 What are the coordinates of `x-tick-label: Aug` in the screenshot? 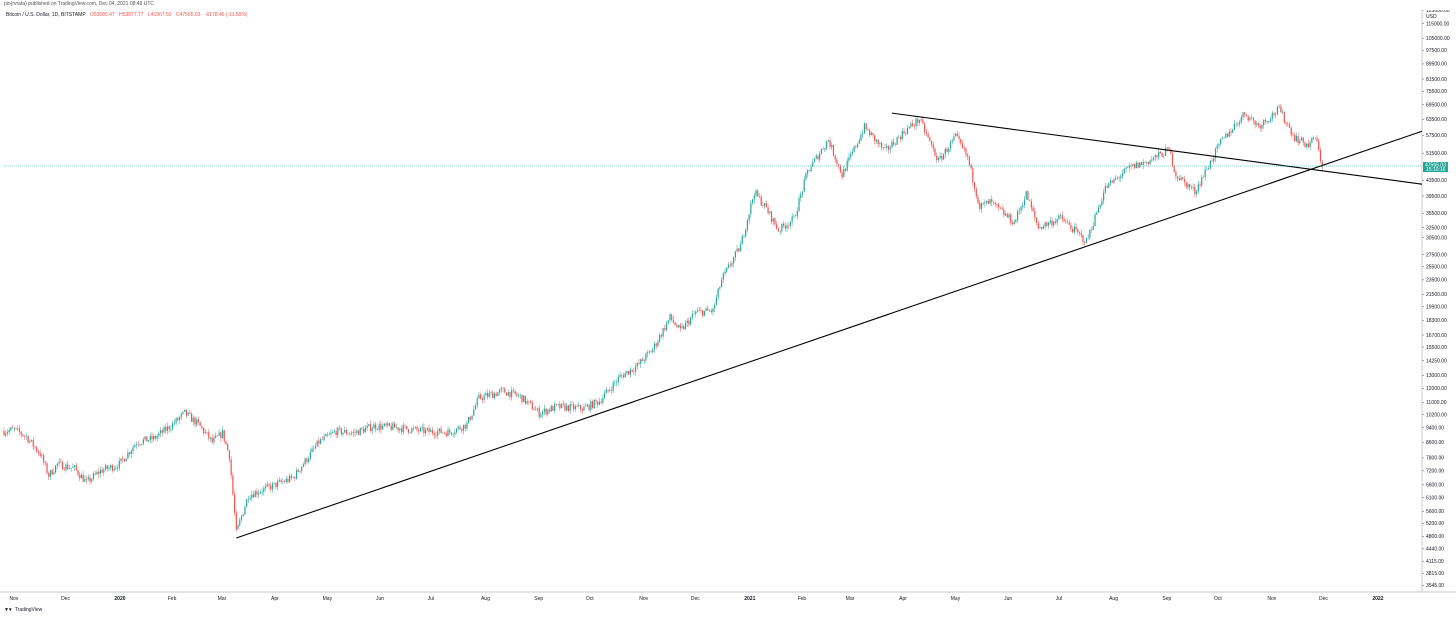 It's located at (1113, 599).